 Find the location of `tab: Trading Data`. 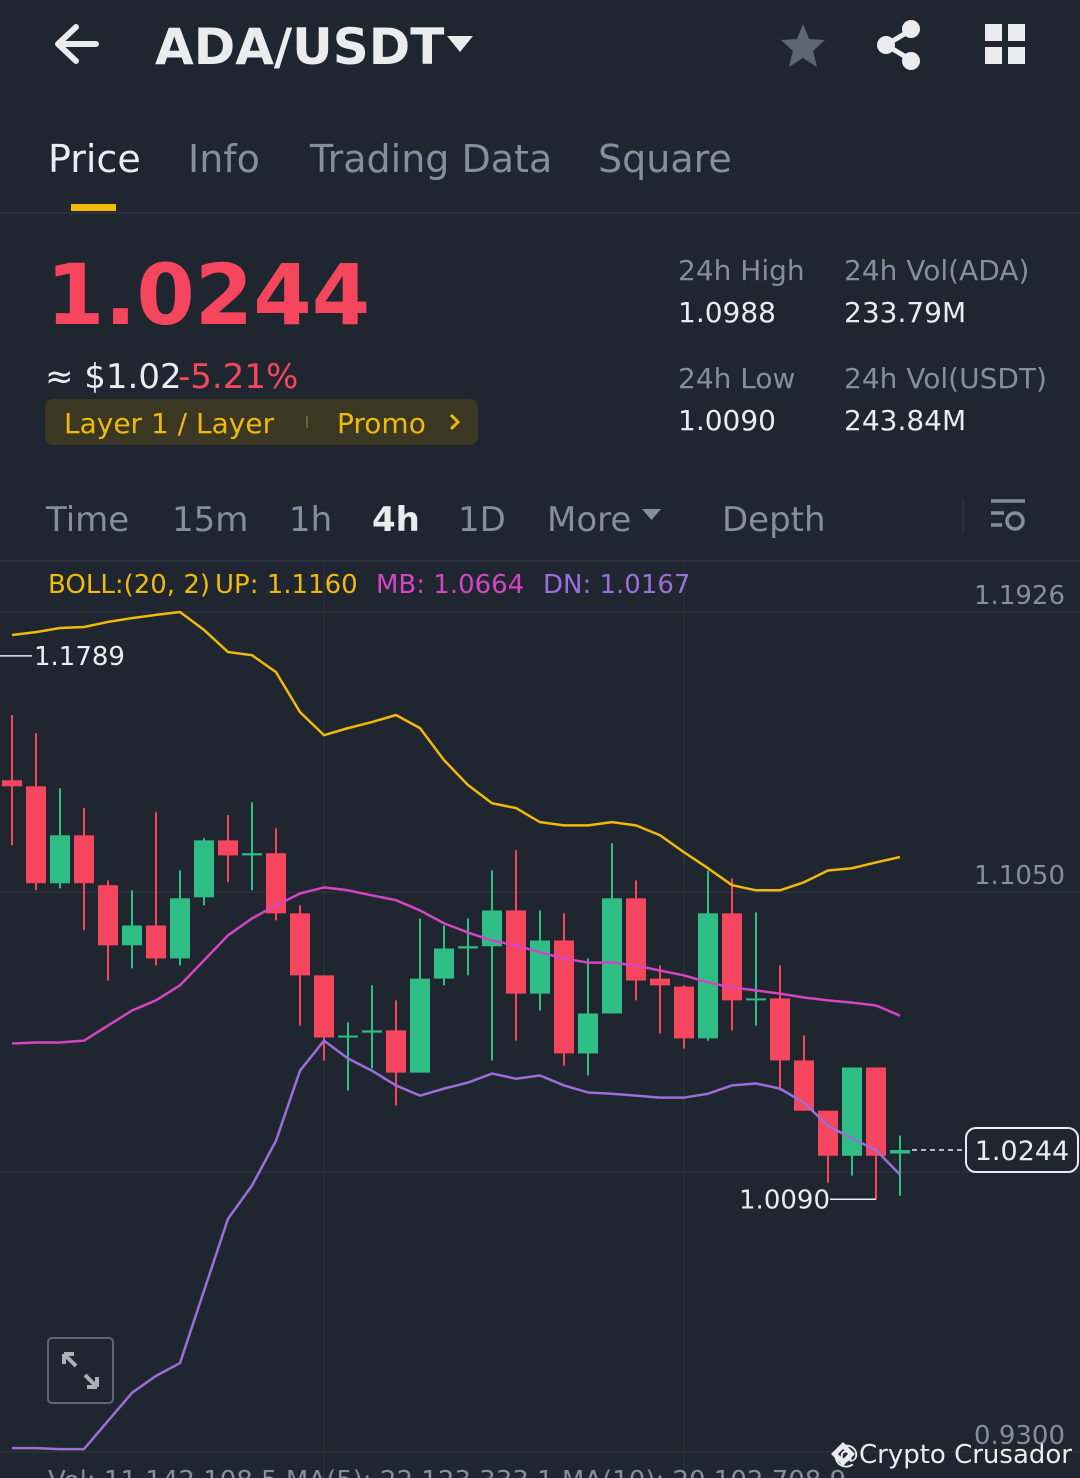

tab: Trading Data is located at coordinates (430, 159).